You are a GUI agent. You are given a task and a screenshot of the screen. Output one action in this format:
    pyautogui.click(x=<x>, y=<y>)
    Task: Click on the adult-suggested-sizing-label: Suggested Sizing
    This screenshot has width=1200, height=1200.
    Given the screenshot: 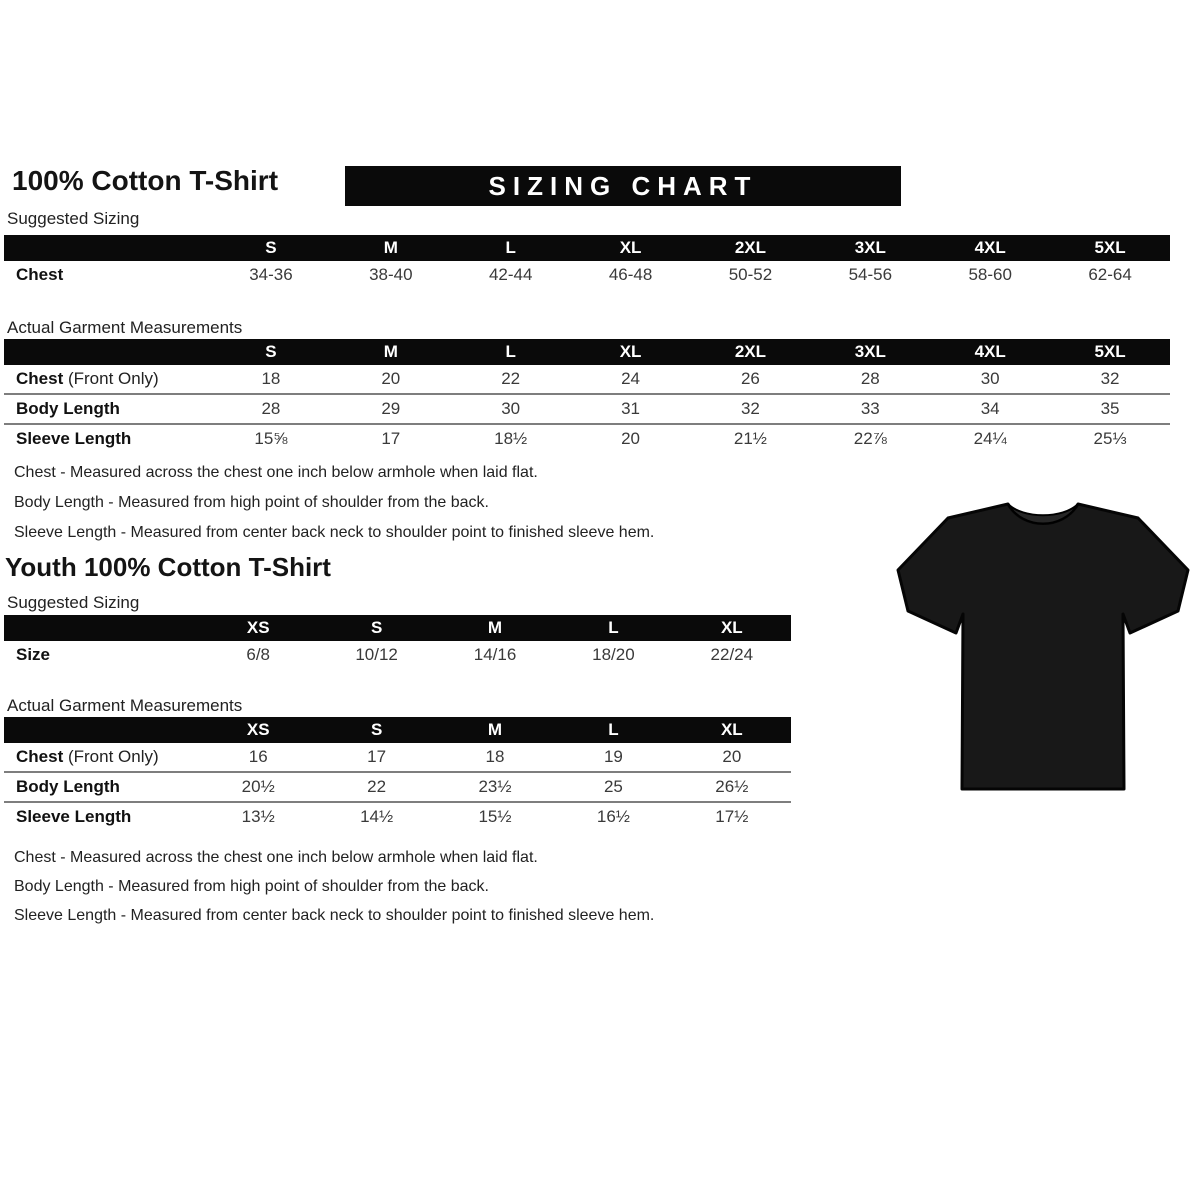 What is the action you would take?
    pyautogui.click(x=73, y=218)
    